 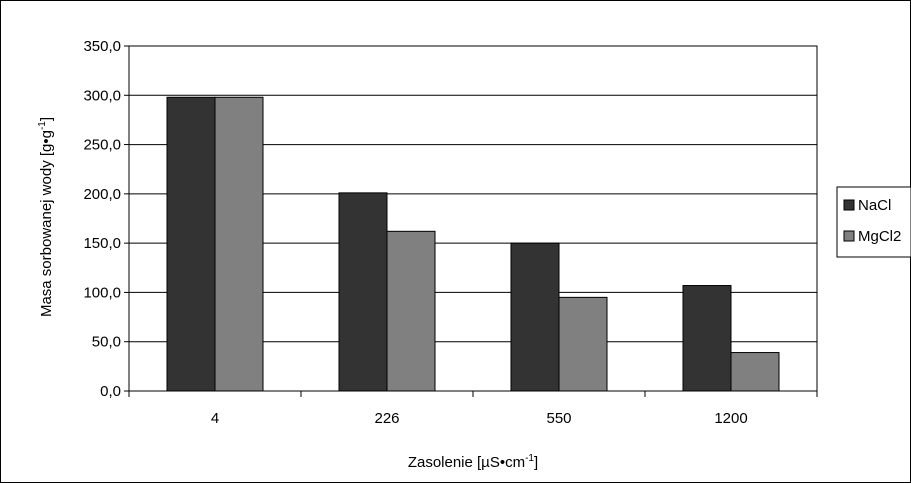 I want to click on y-tick-label: 0,0, so click(x=110, y=391).